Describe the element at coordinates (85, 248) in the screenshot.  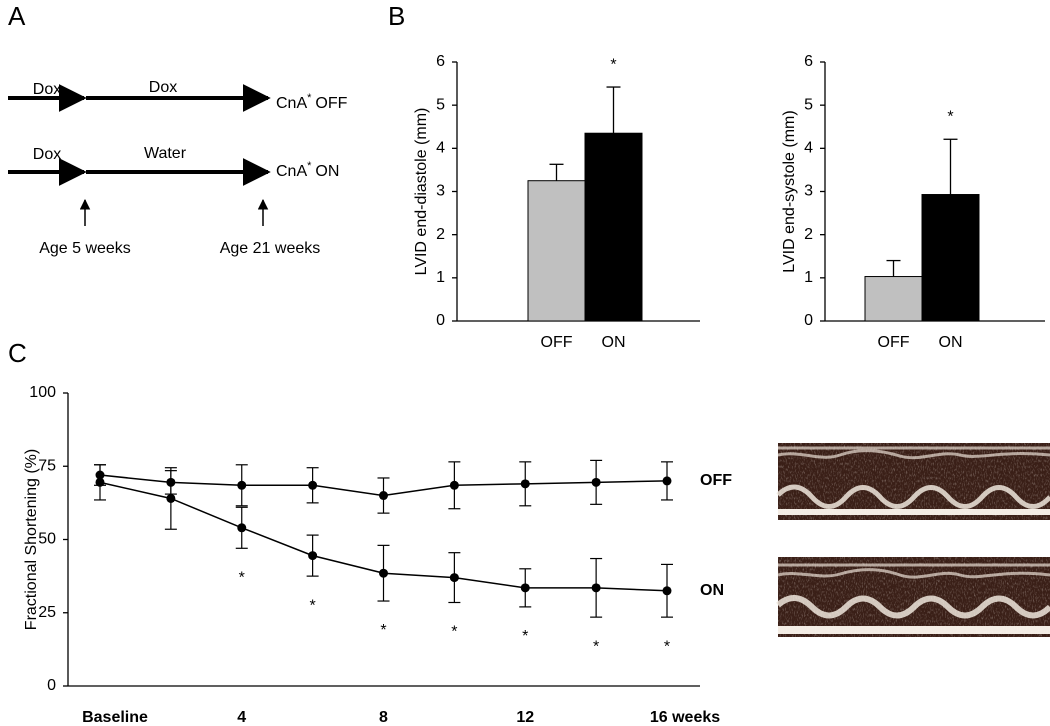
I see `timepoint-label: Age 5 weeks` at that location.